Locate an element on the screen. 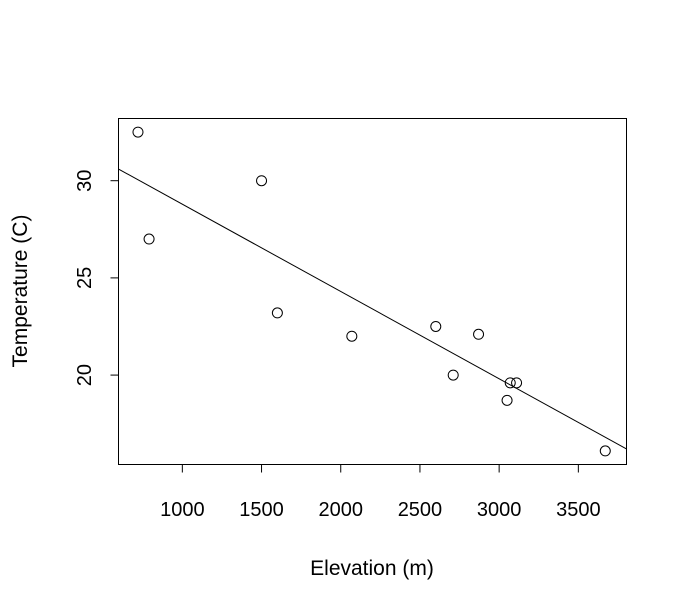  y-tick-label: 30 is located at coordinates (85, 181).